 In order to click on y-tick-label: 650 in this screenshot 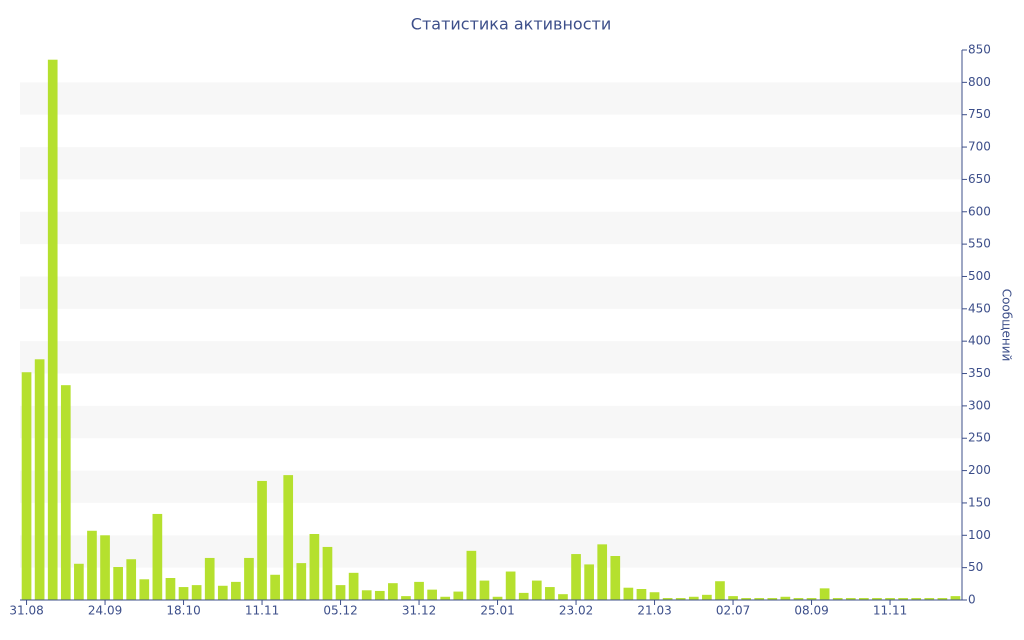, I will do `click(979, 179)`.